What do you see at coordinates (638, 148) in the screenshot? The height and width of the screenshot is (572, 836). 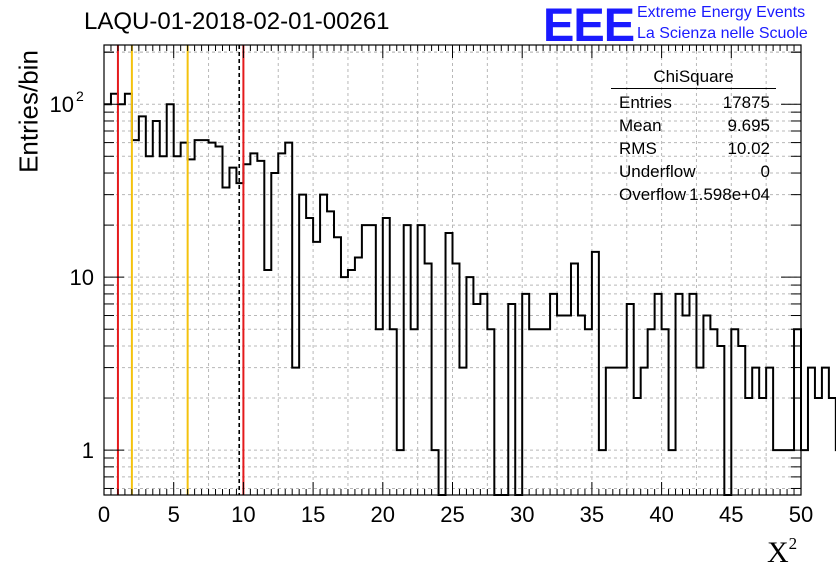 I see `stats-label: RMS` at bounding box center [638, 148].